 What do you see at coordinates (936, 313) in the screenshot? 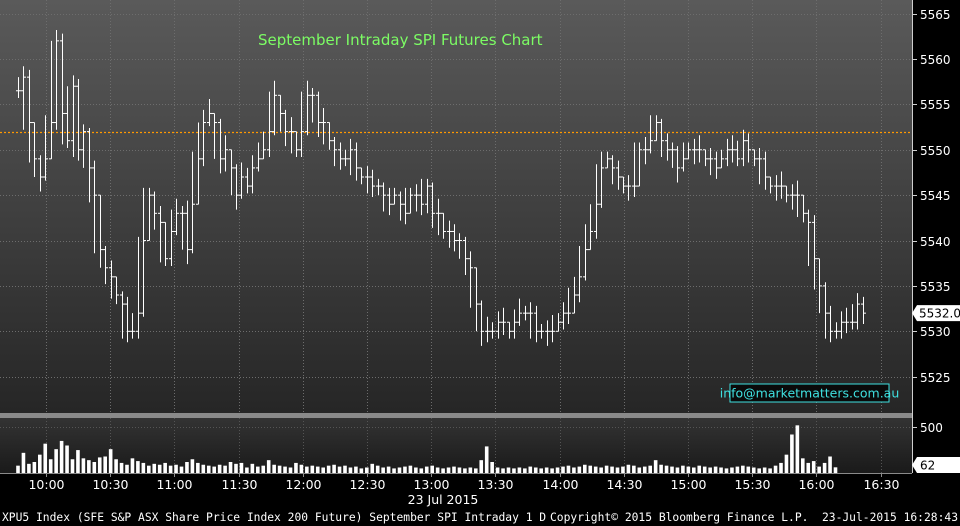
I see `last-price-tag-bg` at bounding box center [936, 313].